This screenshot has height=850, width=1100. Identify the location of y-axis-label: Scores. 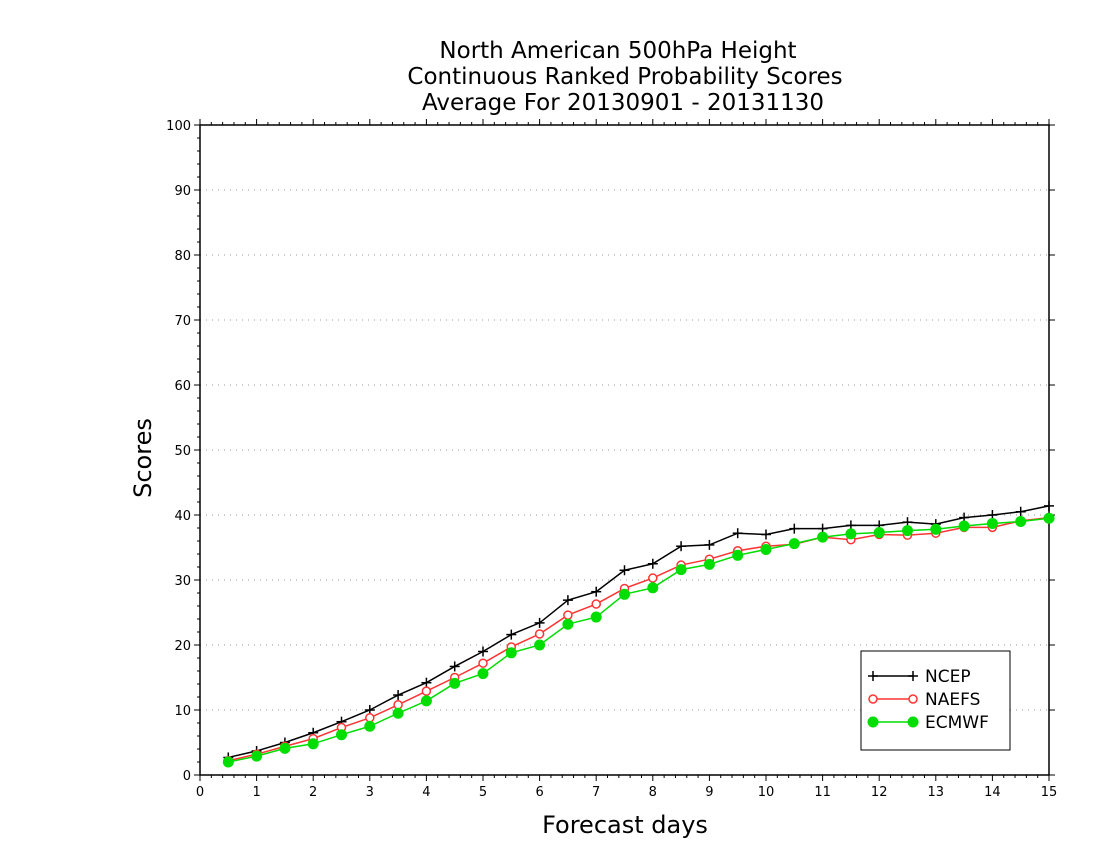
(143, 458).